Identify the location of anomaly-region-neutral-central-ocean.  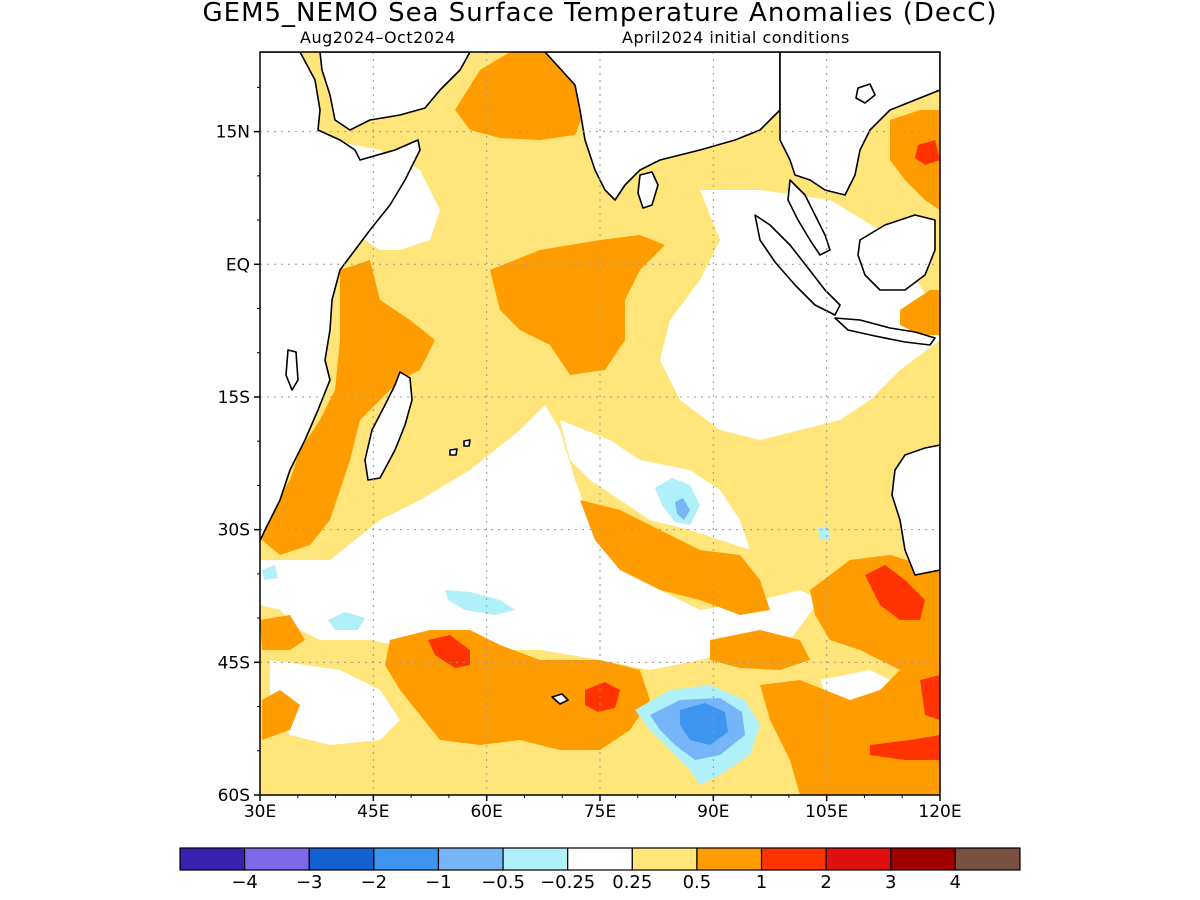
(540, 537).